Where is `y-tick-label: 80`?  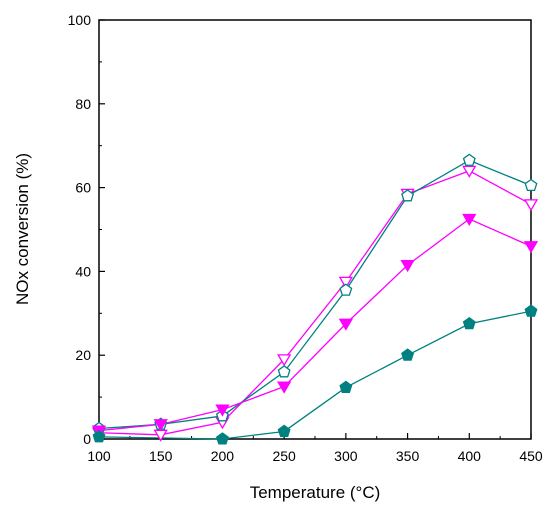 y-tick-label: 80 is located at coordinates (83, 104).